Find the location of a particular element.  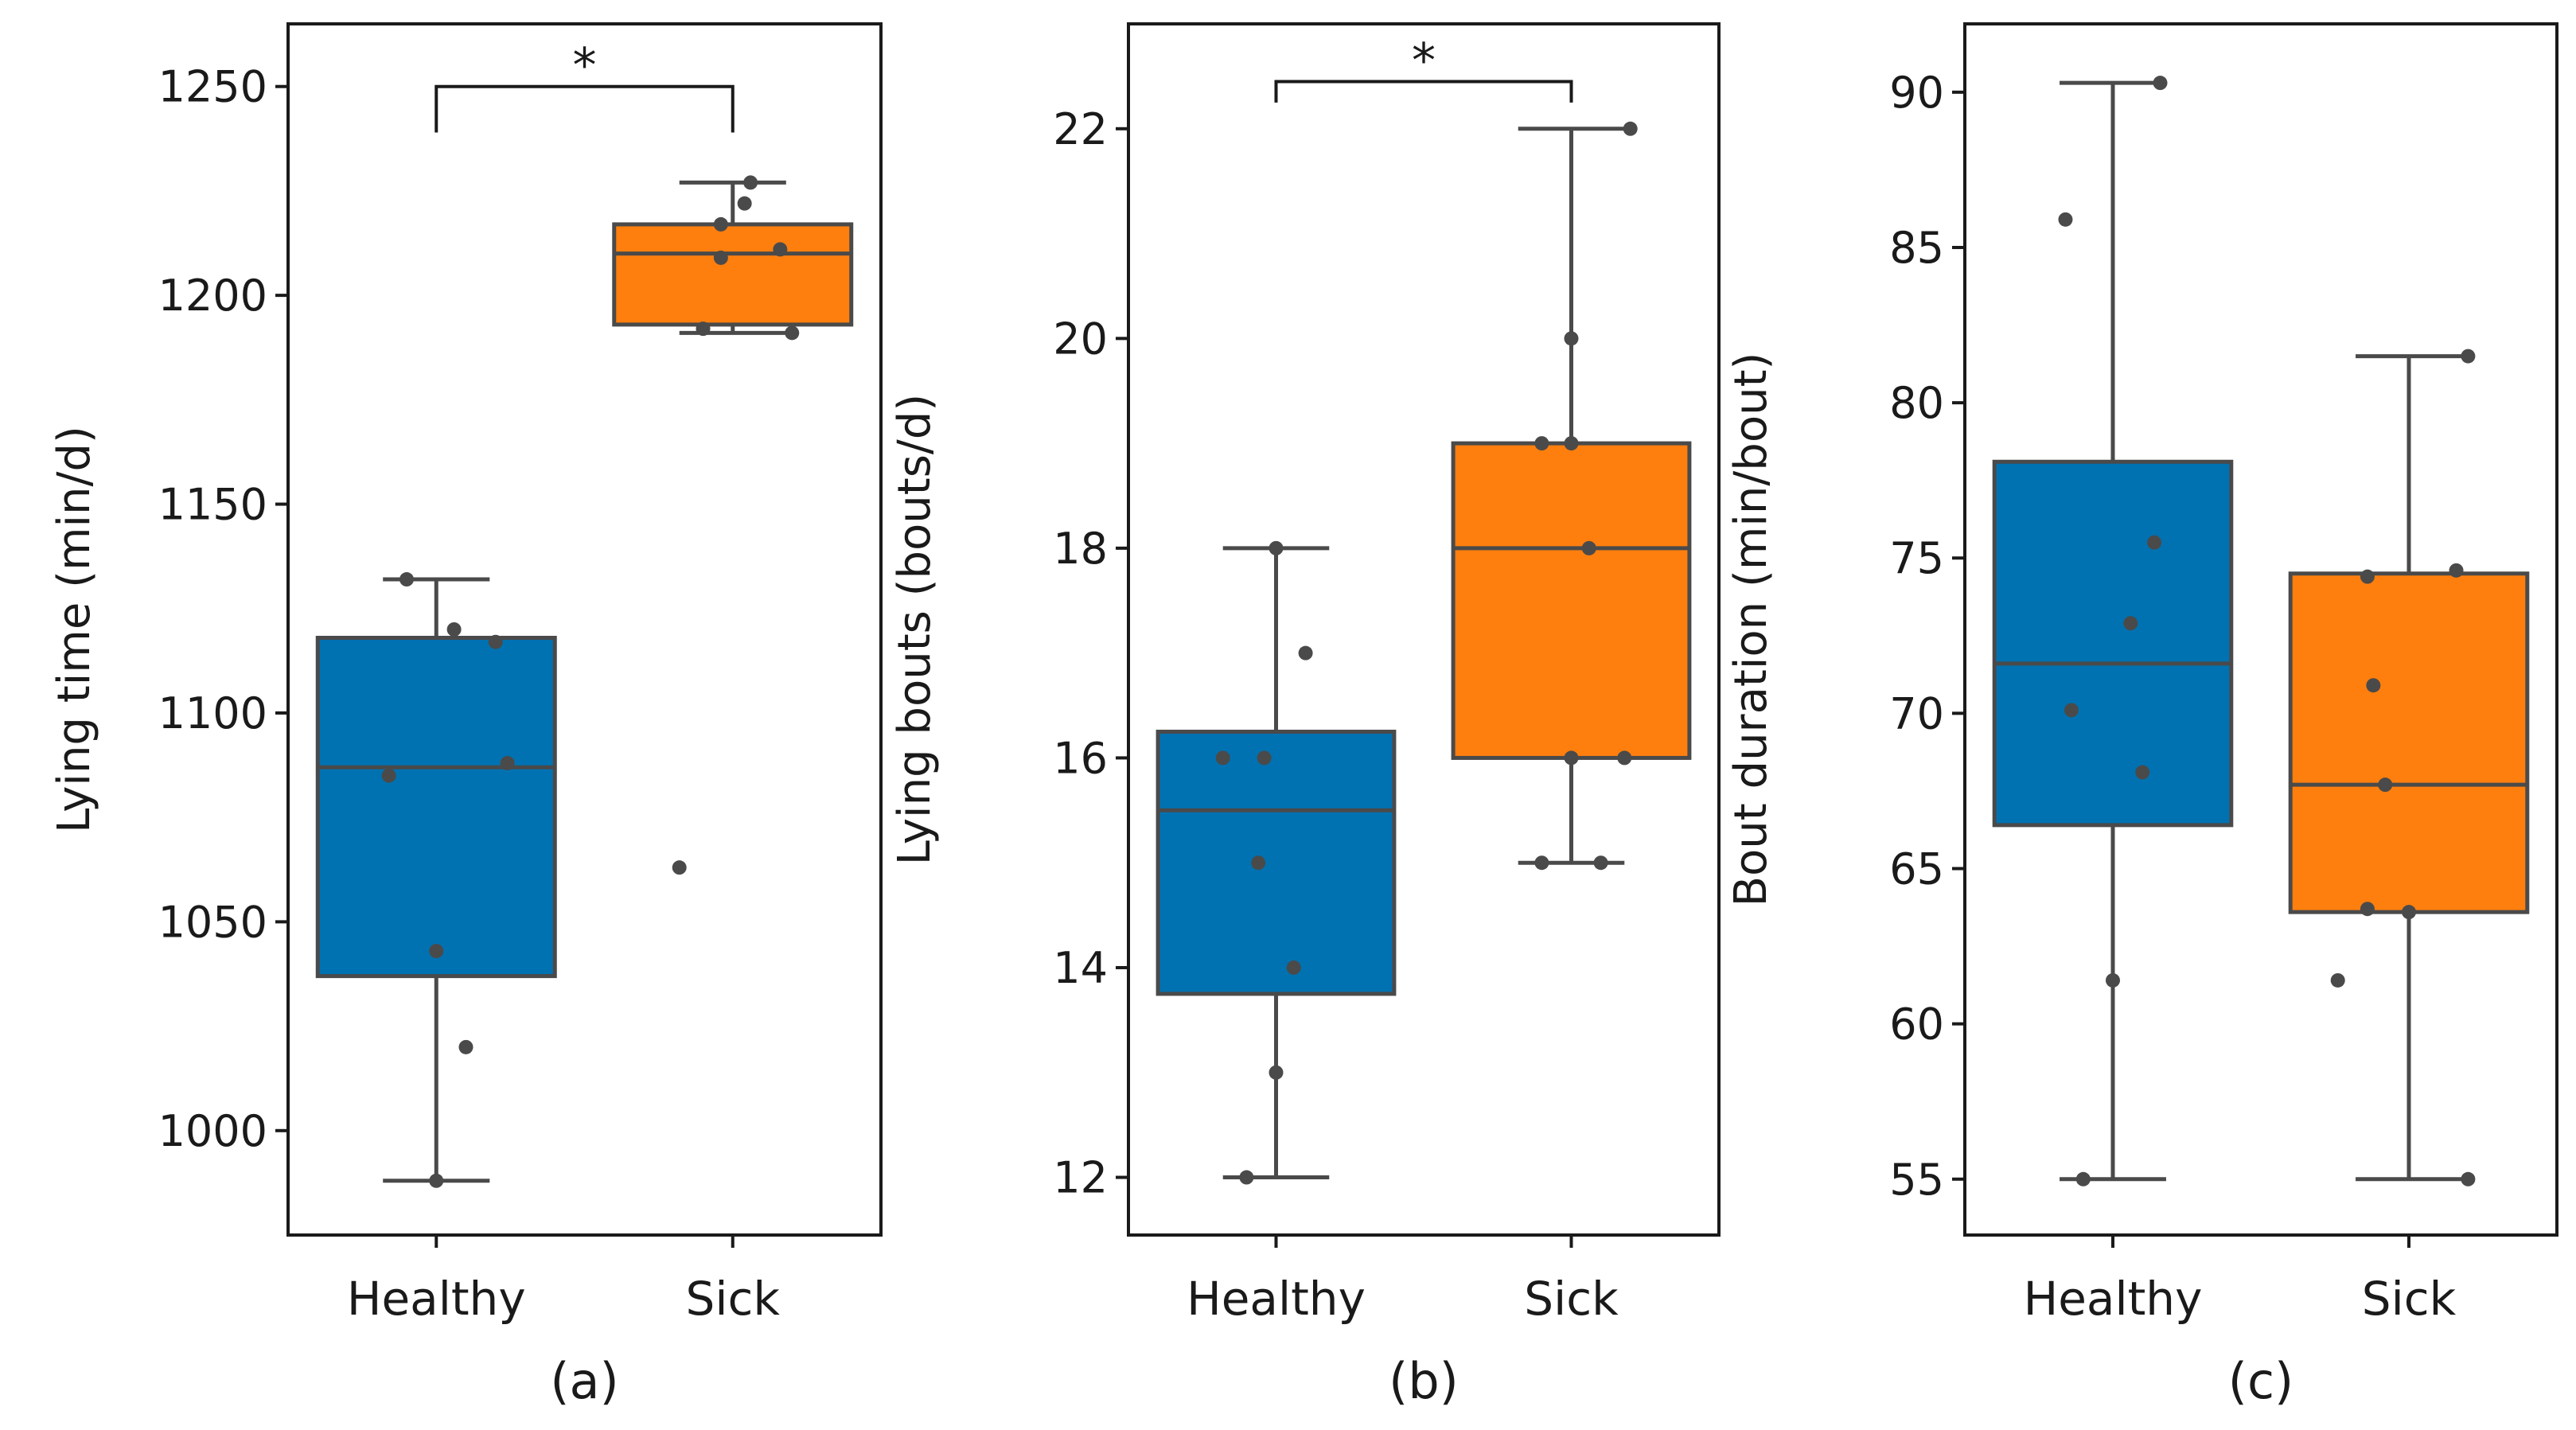

y-tick-label: 14 is located at coordinates (1080, 968).